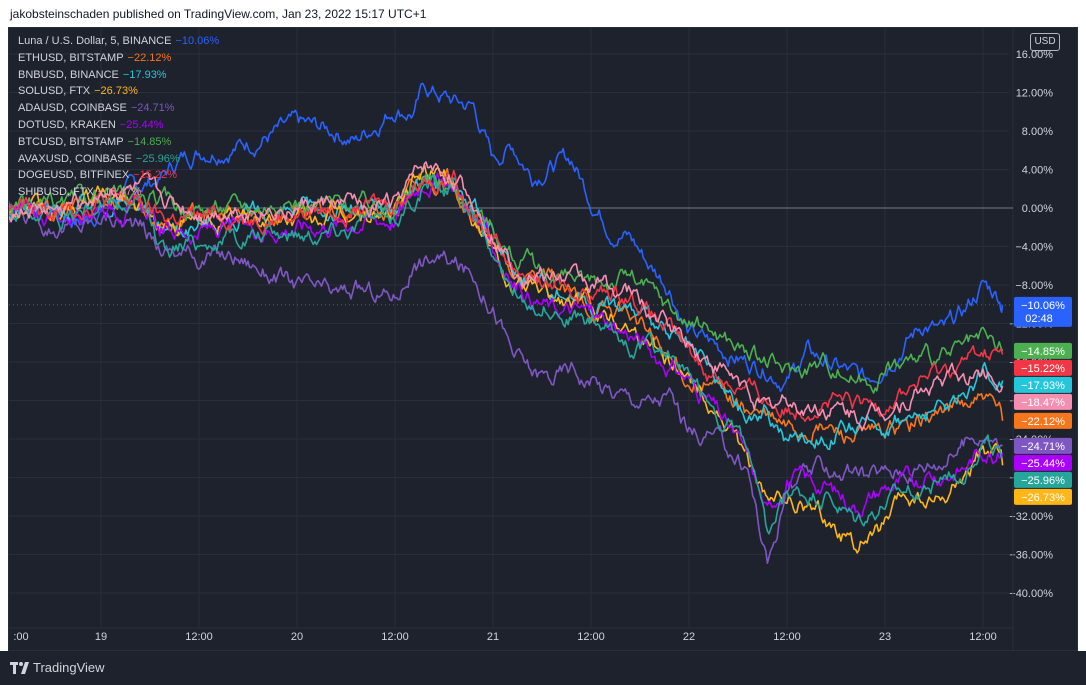 The image size is (1086, 685). Describe the element at coordinates (1037, 171) in the screenshot. I see `y-tick-label: 4.00%` at that location.